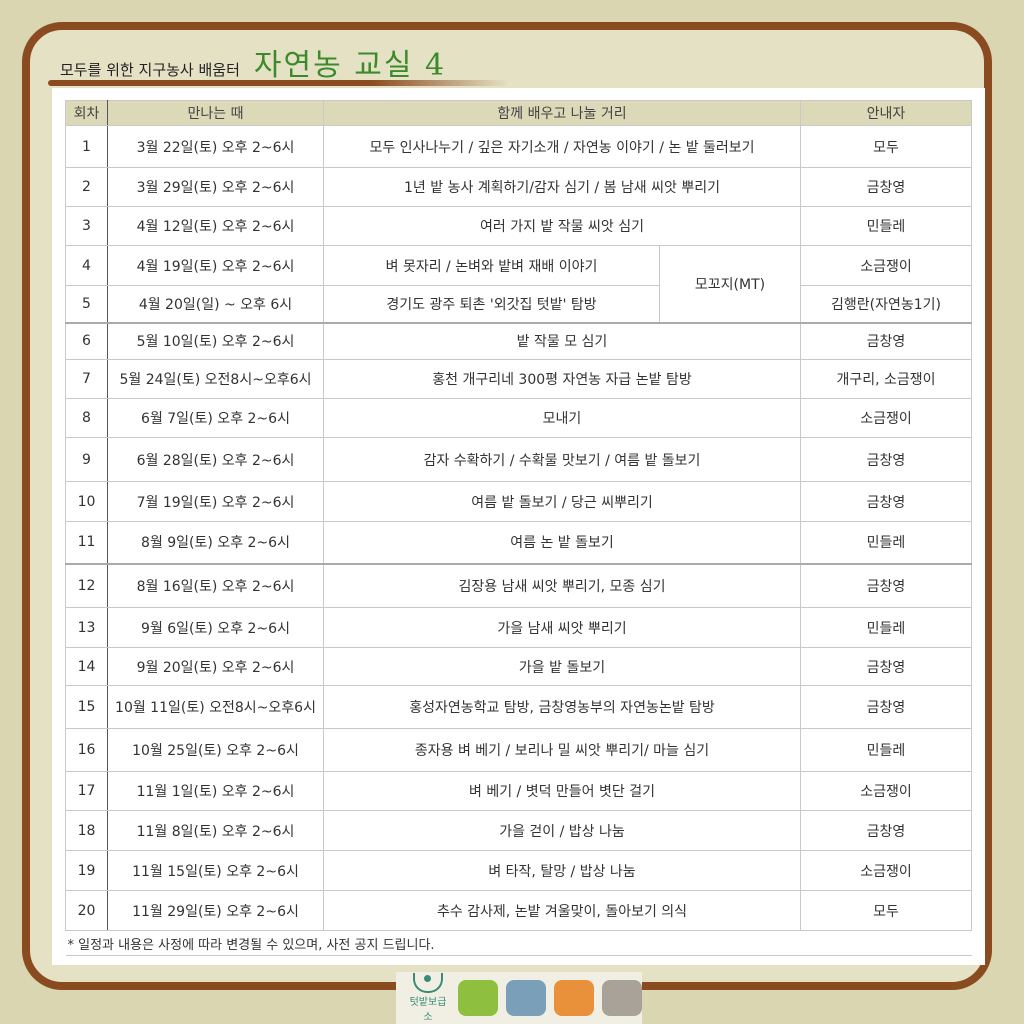 The image size is (1024, 1024). I want to click on session-date: 6월 7일(토) 오후 2~6시, so click(215, 418).